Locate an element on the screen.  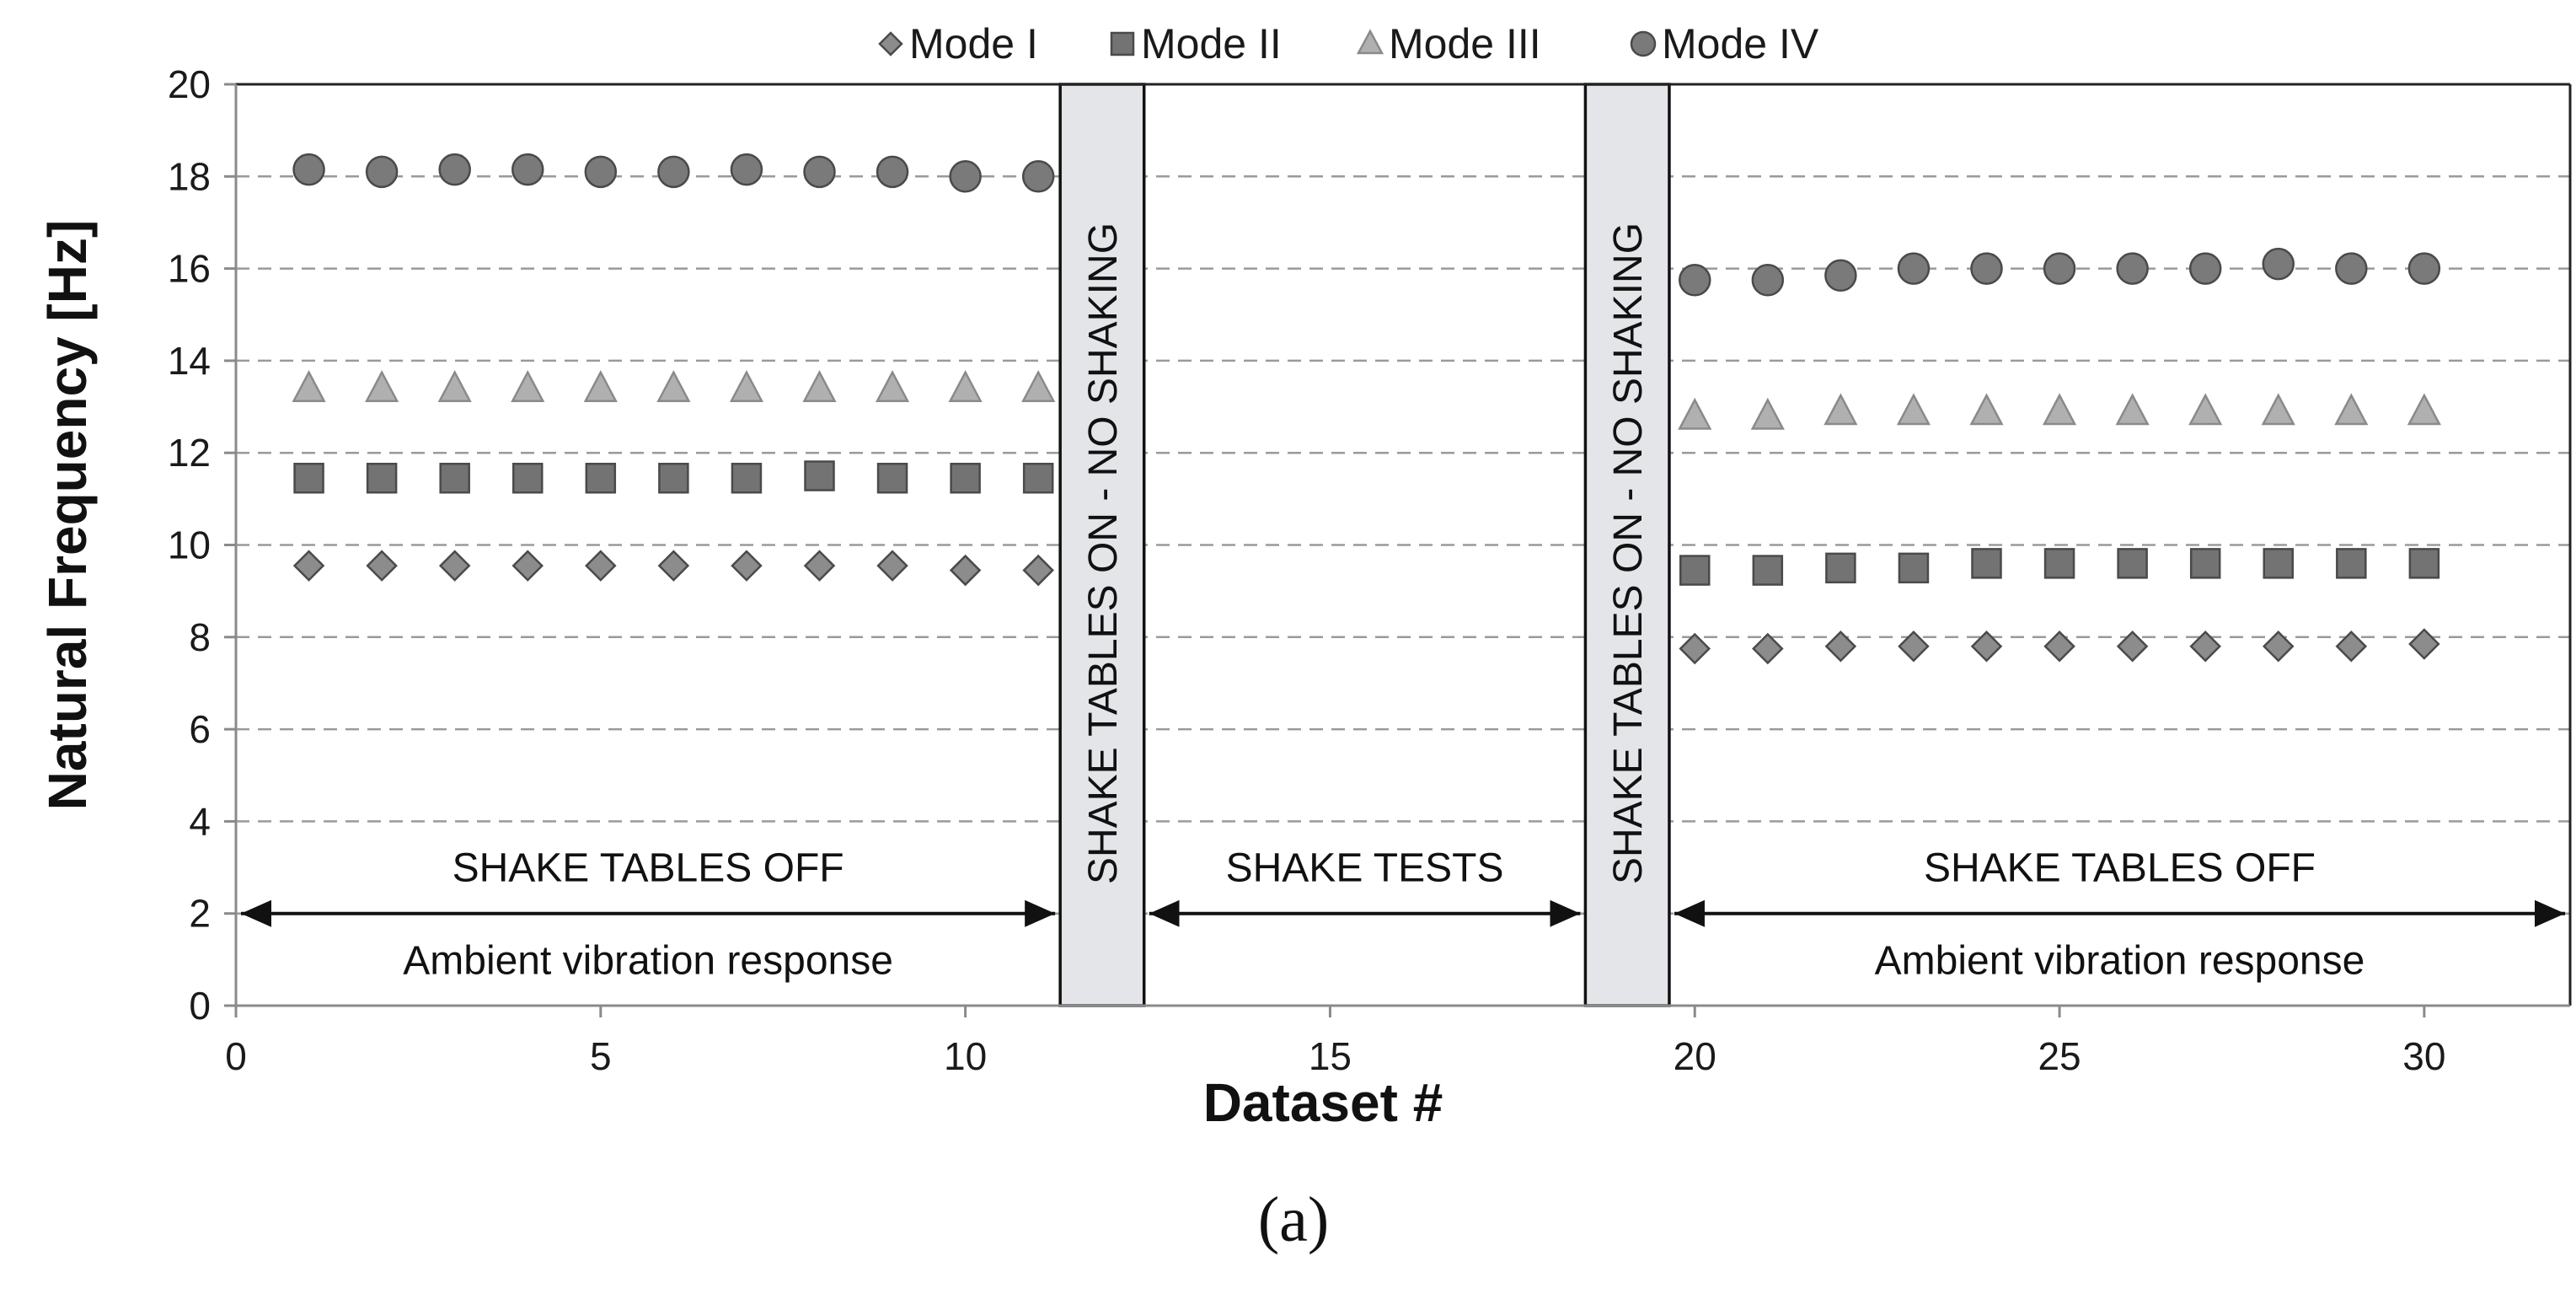
phase-top-label-1: SHAKE TABLES OFF is located at coordinates (648, 868).